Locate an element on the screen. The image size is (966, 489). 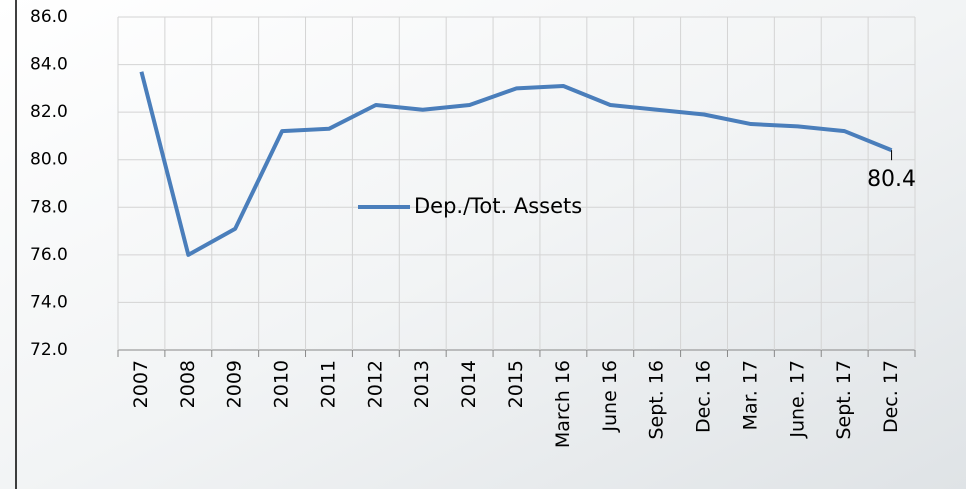
x-tick-label: 2013 is located at coordinates (422, 384).